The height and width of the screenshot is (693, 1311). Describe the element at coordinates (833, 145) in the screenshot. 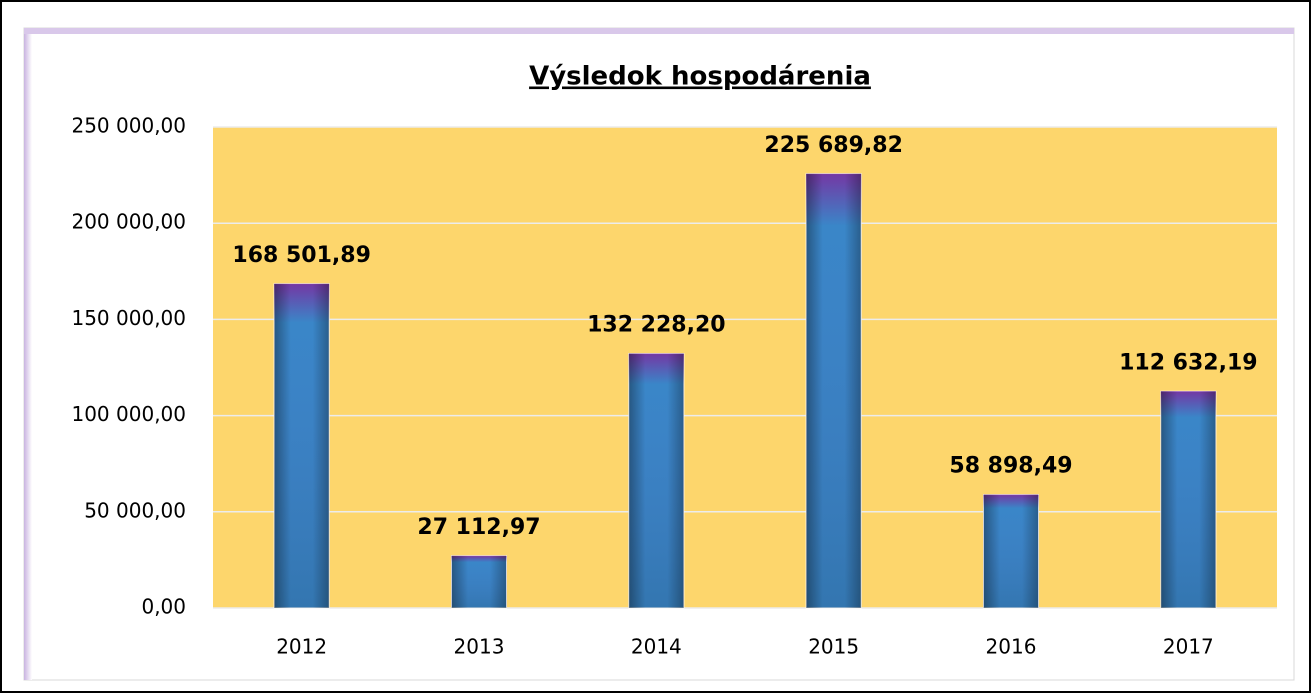

I see `data-label: 225 689,82` at that location.